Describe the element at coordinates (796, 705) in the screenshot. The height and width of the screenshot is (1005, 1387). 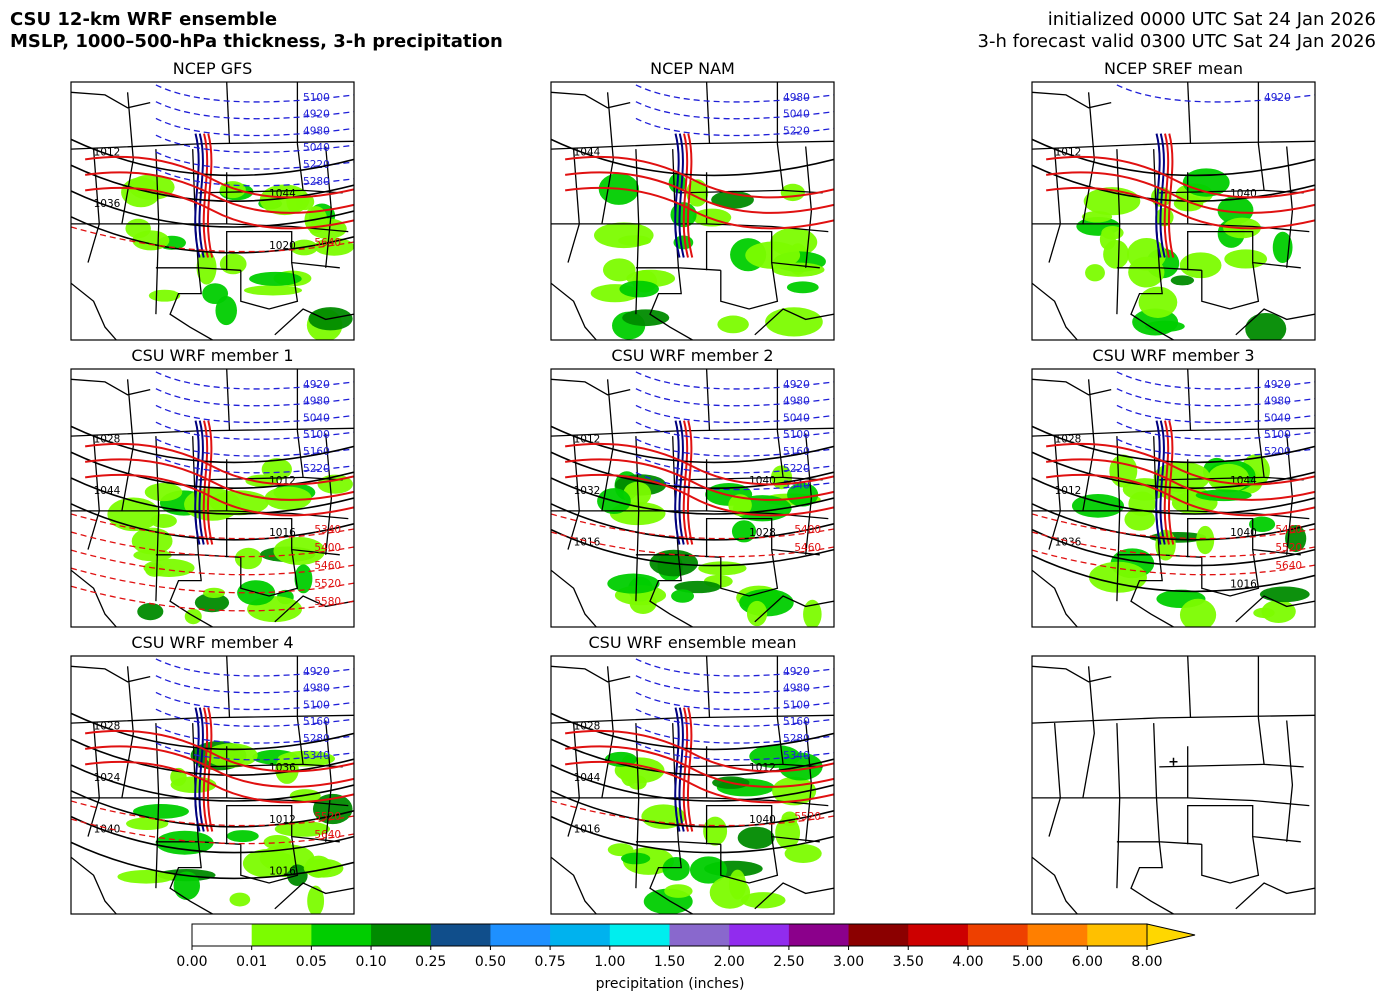
I see `thickness-label: 5100` at that location.